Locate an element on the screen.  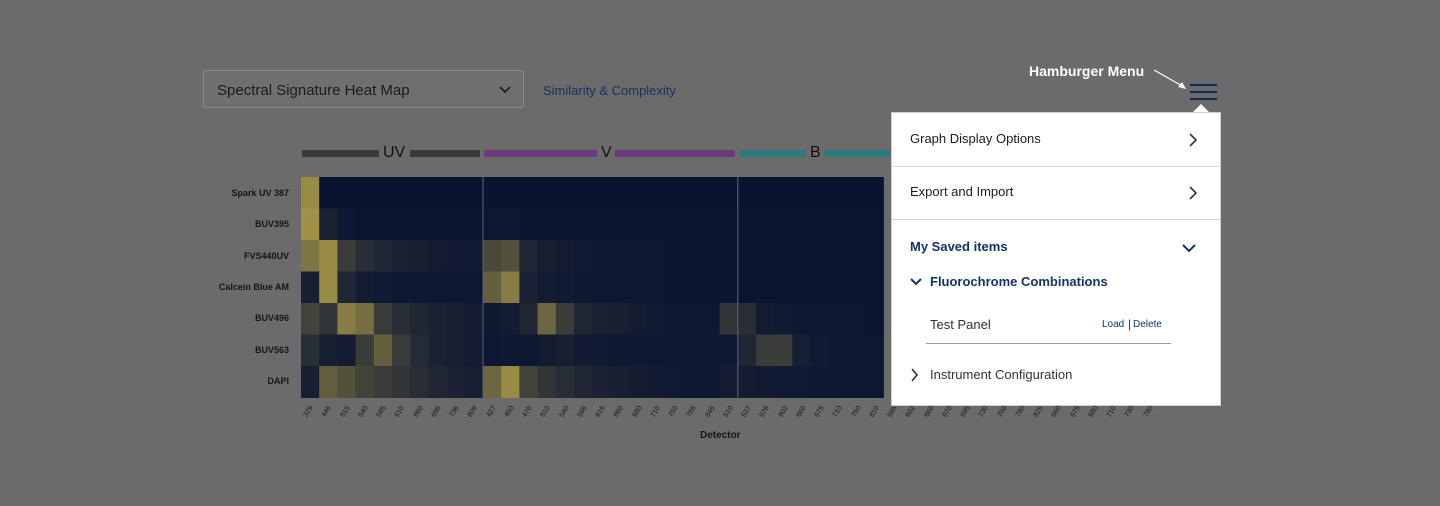
x-tick-label: 695 is located at coordinates (436, 411).